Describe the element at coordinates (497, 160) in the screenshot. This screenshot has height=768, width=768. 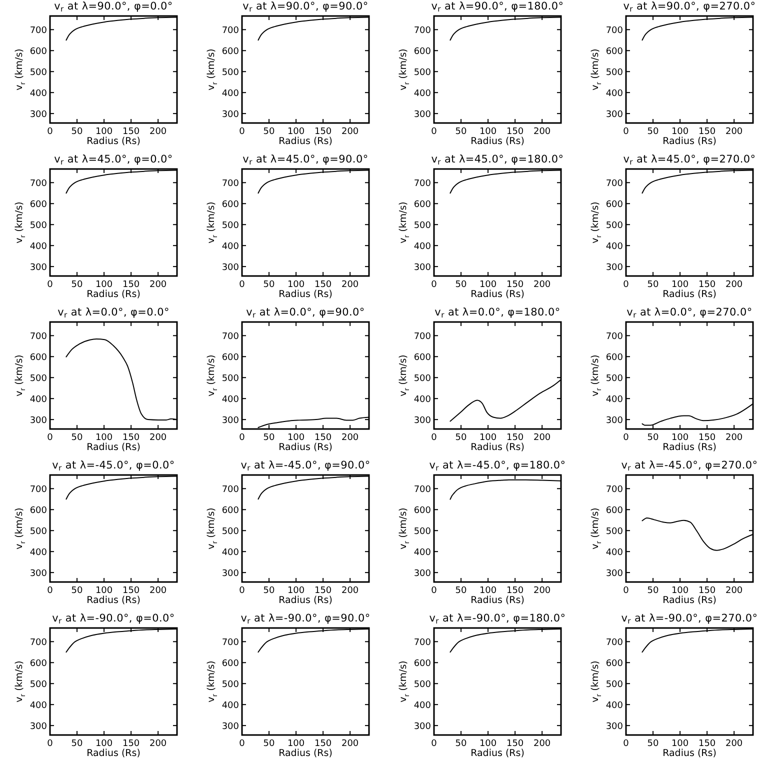
I see `chart-title: v$_{r}$ at λ=45.0°, φ=180.0°` at that location.